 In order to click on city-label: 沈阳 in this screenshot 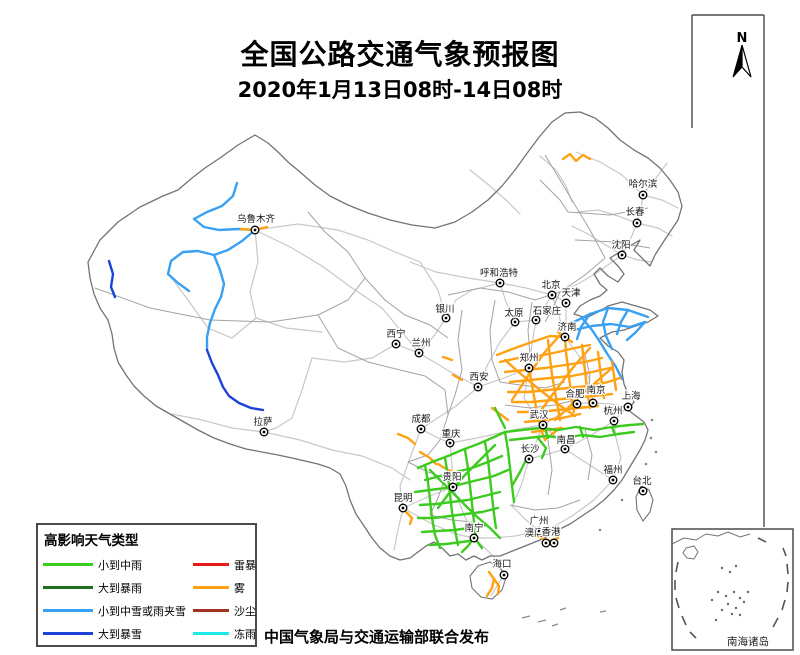, I will do `click(620, 245)`.